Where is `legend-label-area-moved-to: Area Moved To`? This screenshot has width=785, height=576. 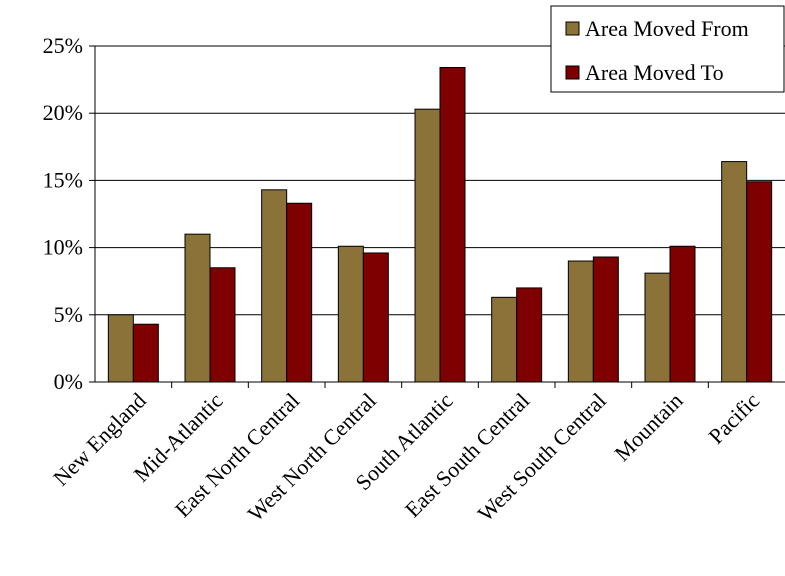 legend-label-area-moved-to: Area Moved To is located at coordinates (654, 72).